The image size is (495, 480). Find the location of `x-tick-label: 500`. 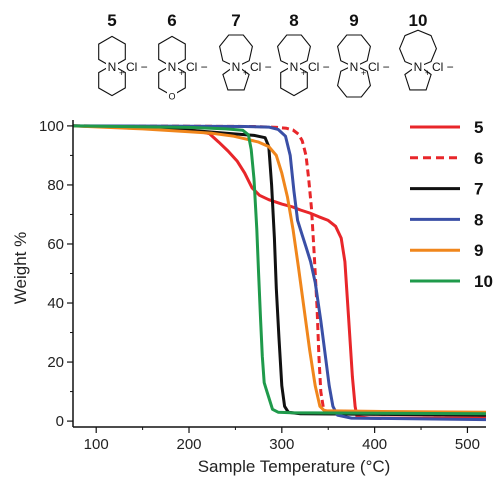

x-tick-label: 500 is located at coordinates (467, 444).